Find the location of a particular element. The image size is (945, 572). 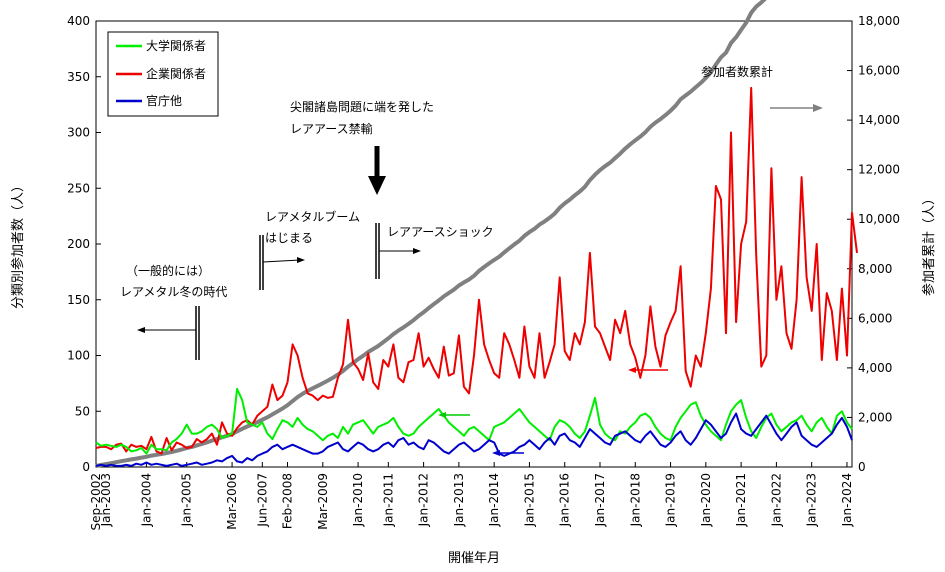

x-tick-label: Mar-2006 is located at coordinates (232, 501).